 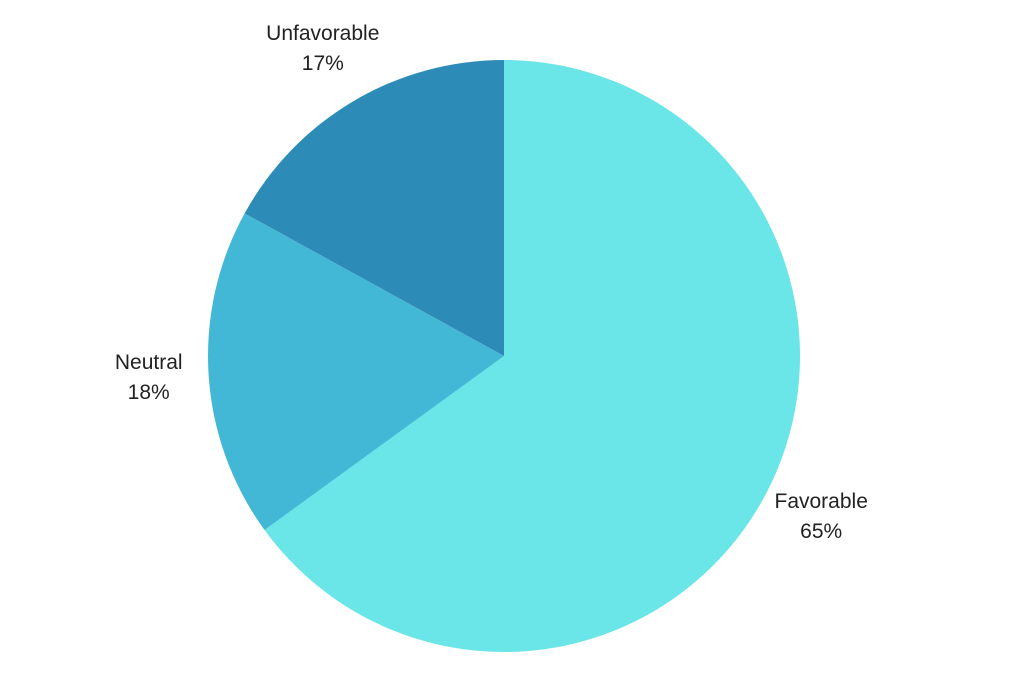 What do you see at coordinates (323, 63) in the screenshot?
I see `slice-value-label: 17%` at bounding box center [323, 63].